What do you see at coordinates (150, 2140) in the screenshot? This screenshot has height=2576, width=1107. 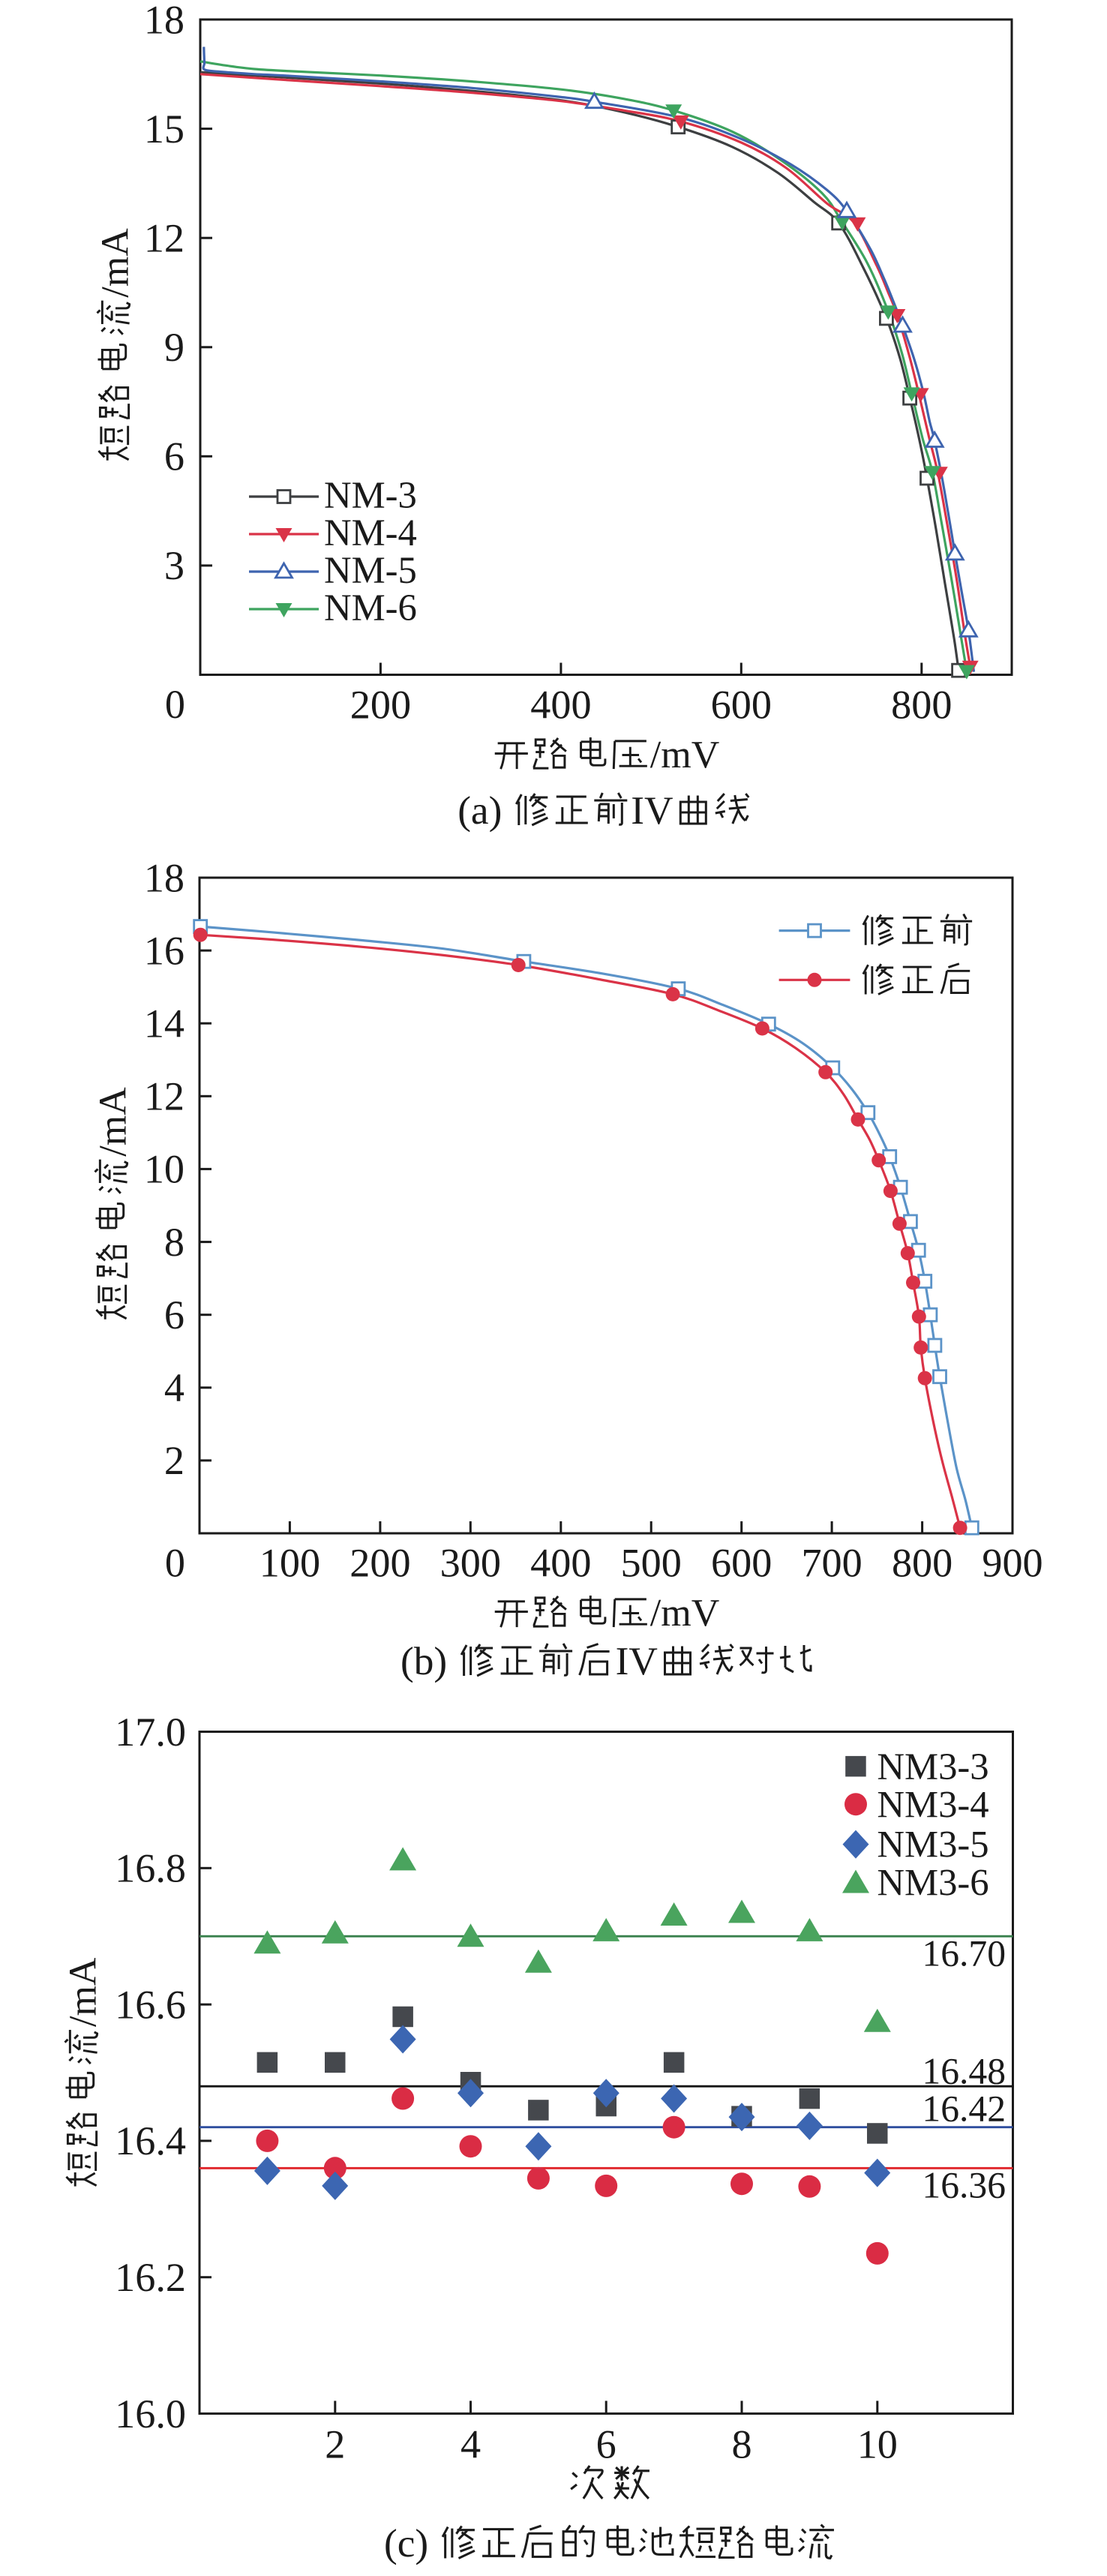 I see `svg-text: 16.4` at bounding box center [150, 2140].